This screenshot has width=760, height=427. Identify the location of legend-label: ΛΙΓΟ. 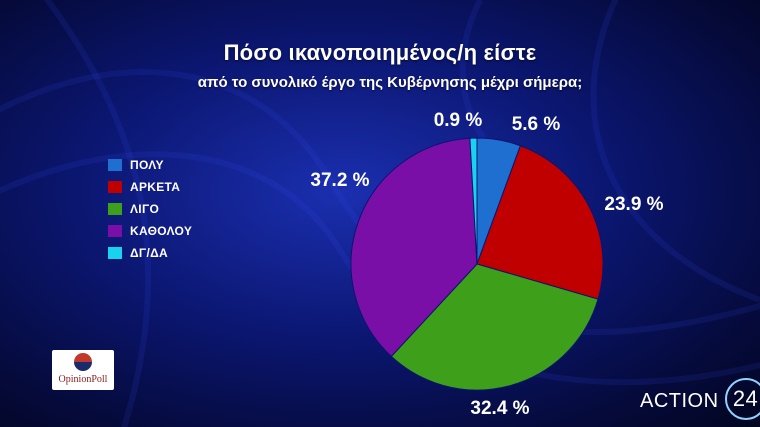
(145, 209).